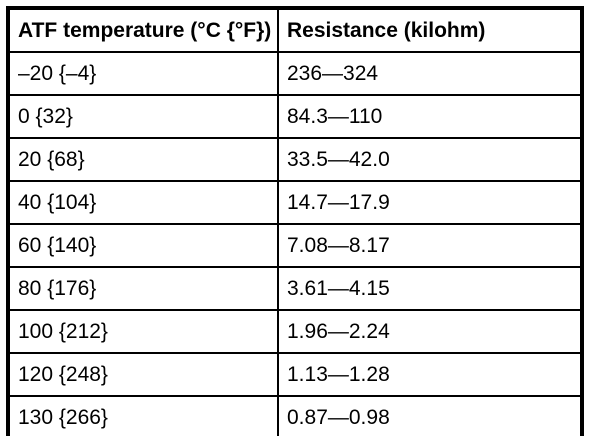 The height and width of the screenshot is (436, 608). What do you see at coordinates (143, 159) in the screenshot?
I see `temperature-cell: 20 {68}` at bounding box center [143, 159].